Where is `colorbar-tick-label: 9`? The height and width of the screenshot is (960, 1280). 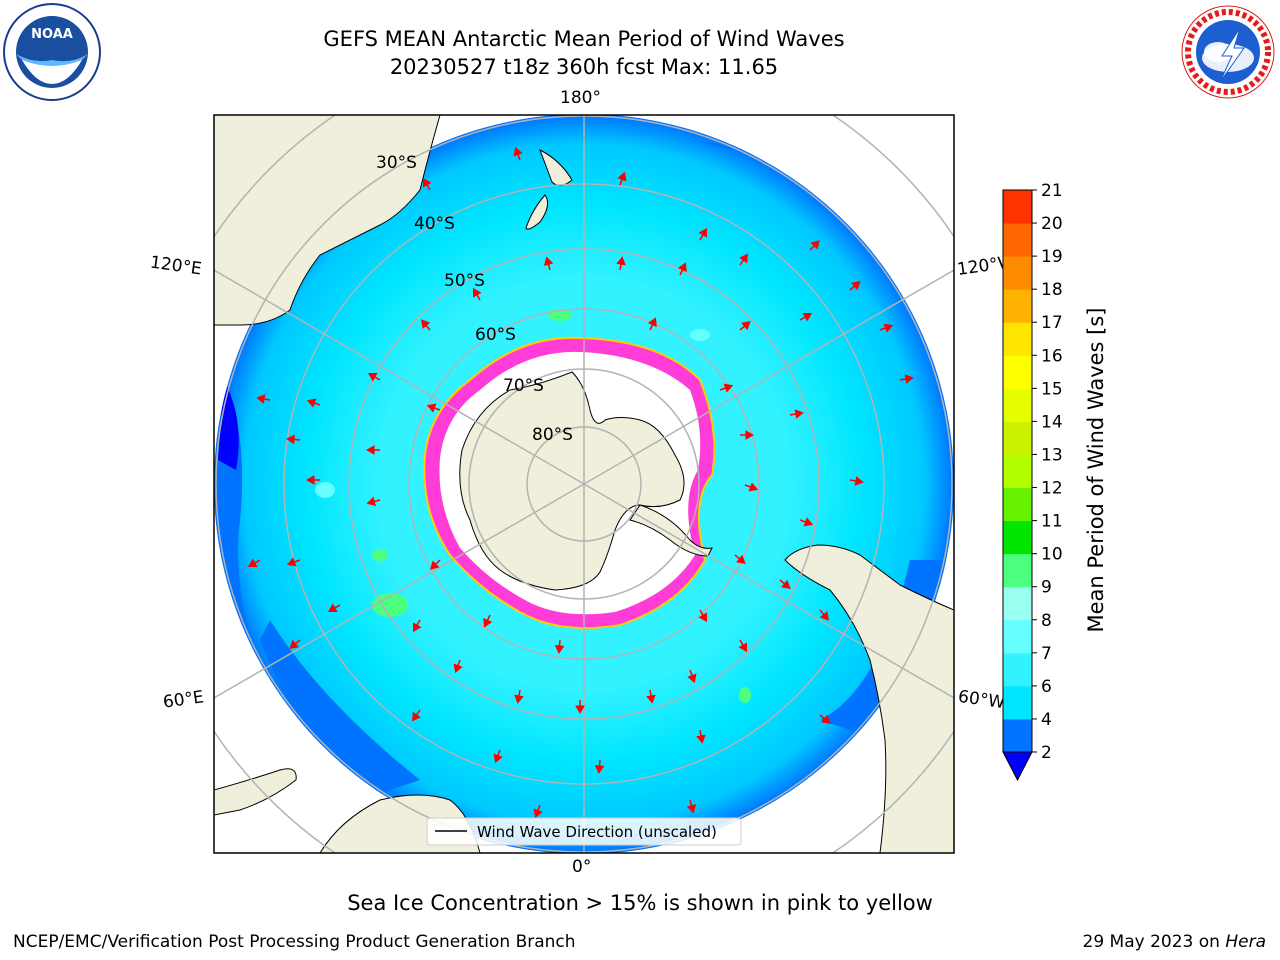 colorbar-tick-label: 9 is located at coordinates (1046, 588).